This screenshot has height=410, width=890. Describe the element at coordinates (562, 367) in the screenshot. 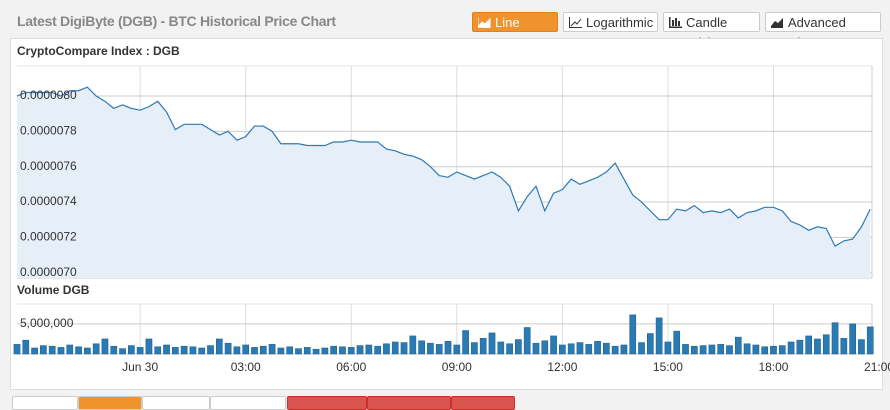

I see `x-tick-label: 12:00` at that location.